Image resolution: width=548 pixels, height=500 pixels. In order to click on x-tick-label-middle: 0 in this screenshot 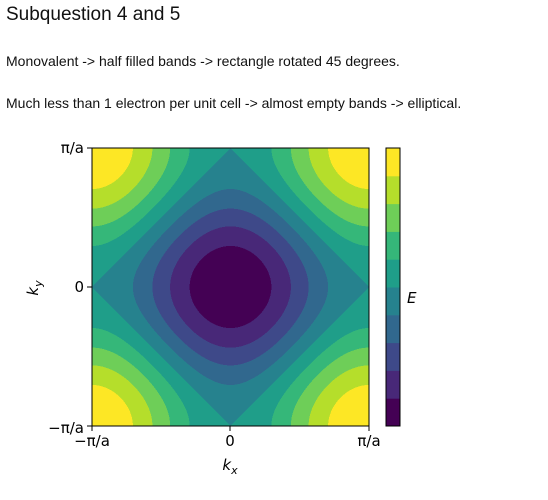, I will do `click(230, 441)`.